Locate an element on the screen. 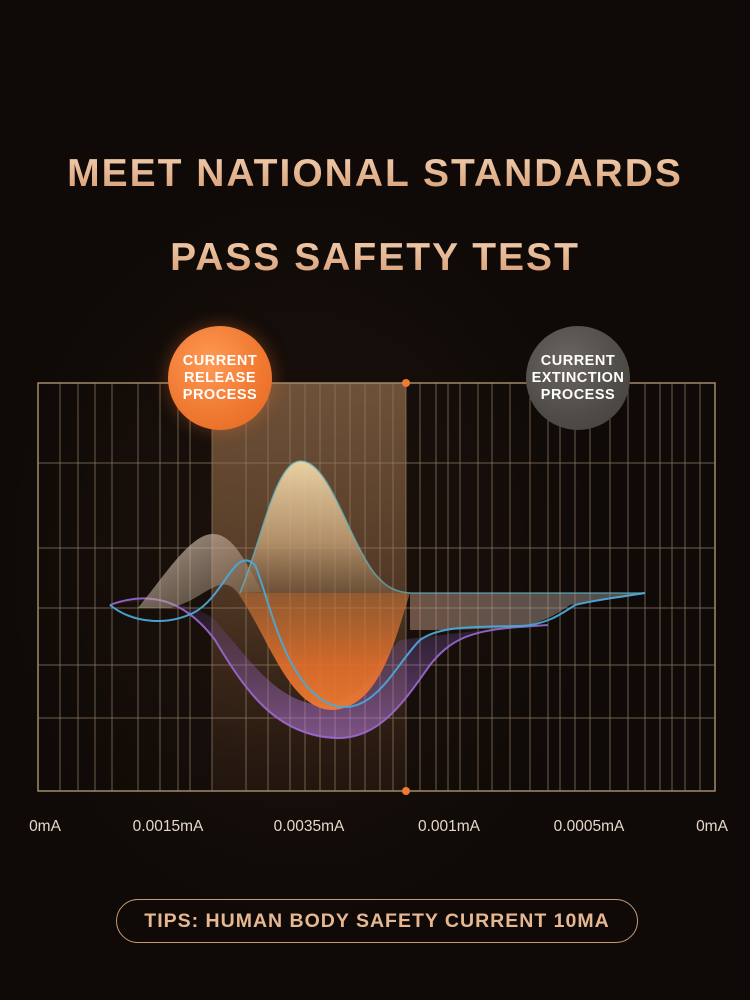  badge-release-line-2: RELEASE is located at coordinates (220, 377).